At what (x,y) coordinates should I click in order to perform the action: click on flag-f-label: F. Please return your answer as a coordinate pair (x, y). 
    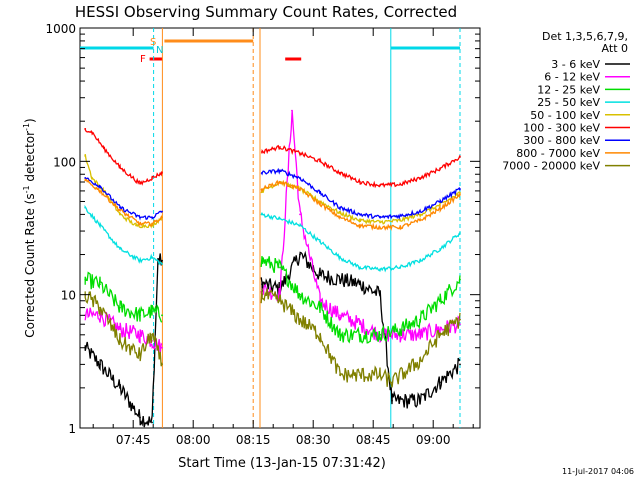
    Looking at the image, I should click on (143, 59).